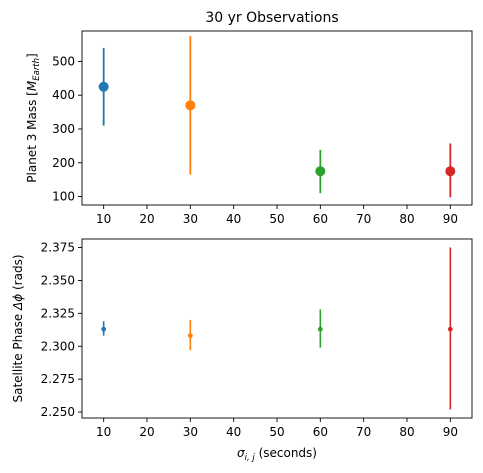  I want to click on y-axis-label: Planet 3 Mass [MEarth], so click(33, 117).